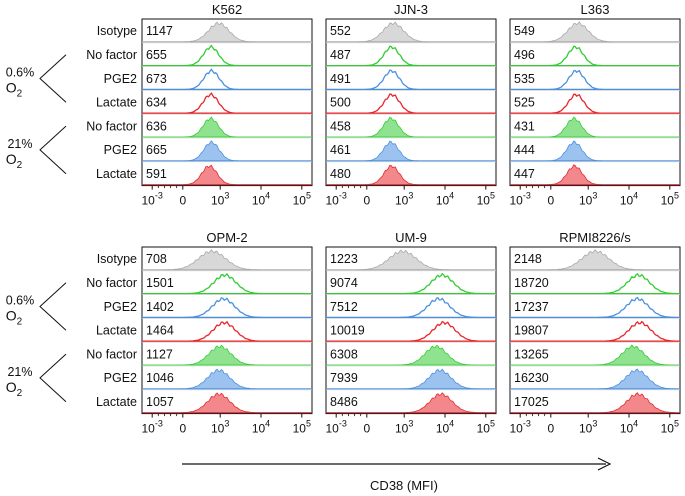  I want to click on x-tick-label: 10³, so click(588, 427).